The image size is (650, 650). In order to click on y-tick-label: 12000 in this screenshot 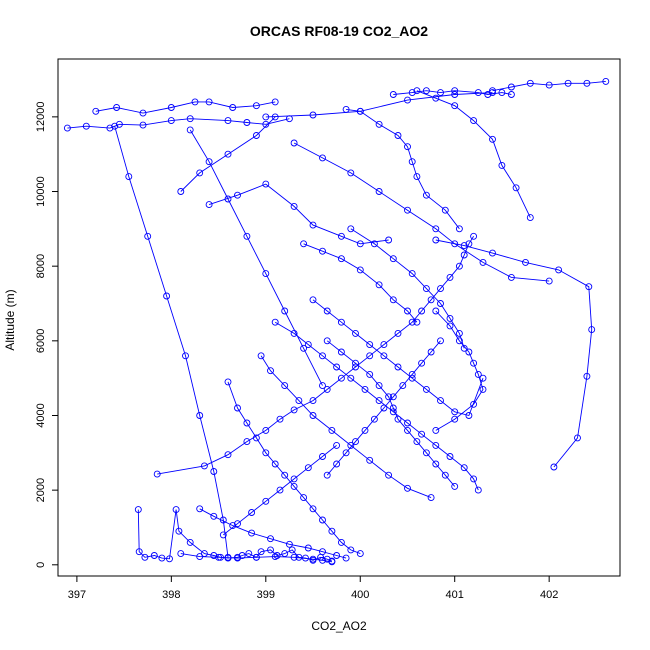, I will do `click(41, 117)`.